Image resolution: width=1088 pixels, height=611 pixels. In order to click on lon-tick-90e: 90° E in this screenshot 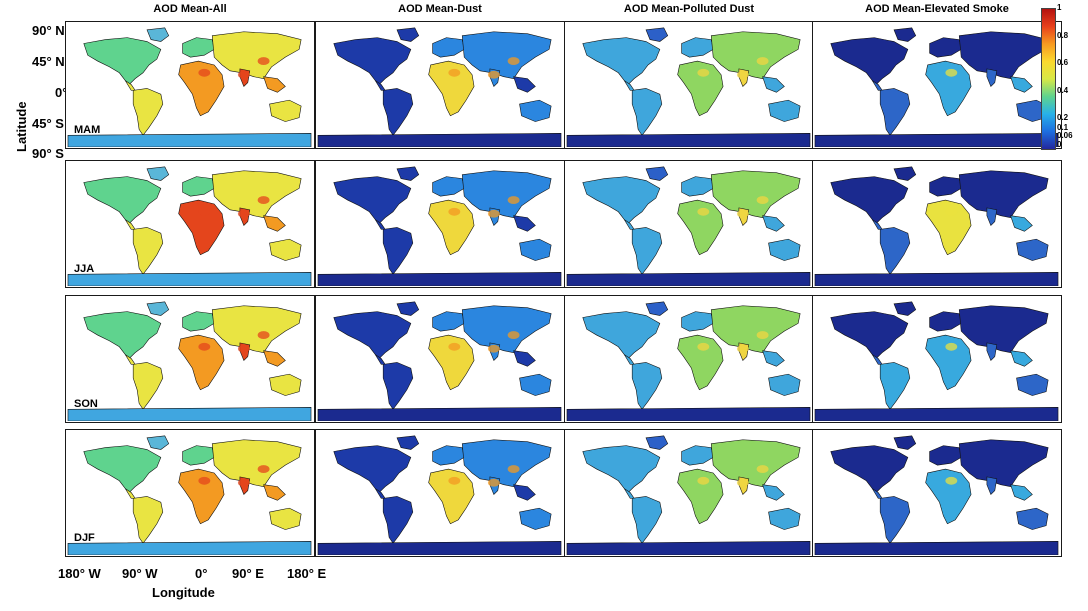, I will do `click(248, 573)`.